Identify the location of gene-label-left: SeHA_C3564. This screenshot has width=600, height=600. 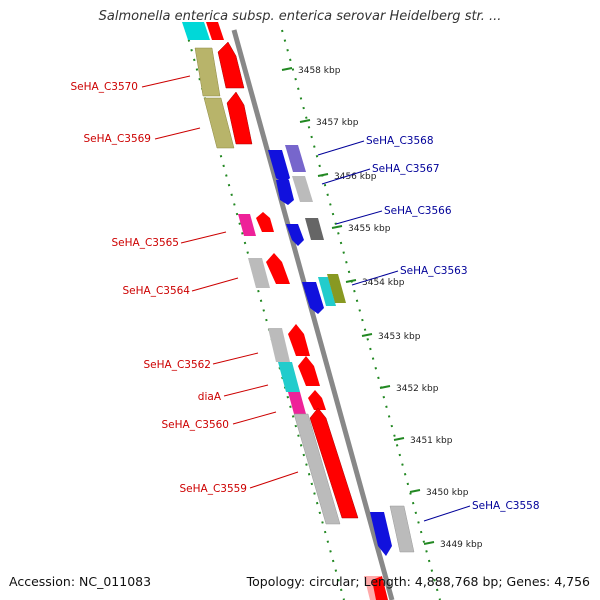
(156, 291).